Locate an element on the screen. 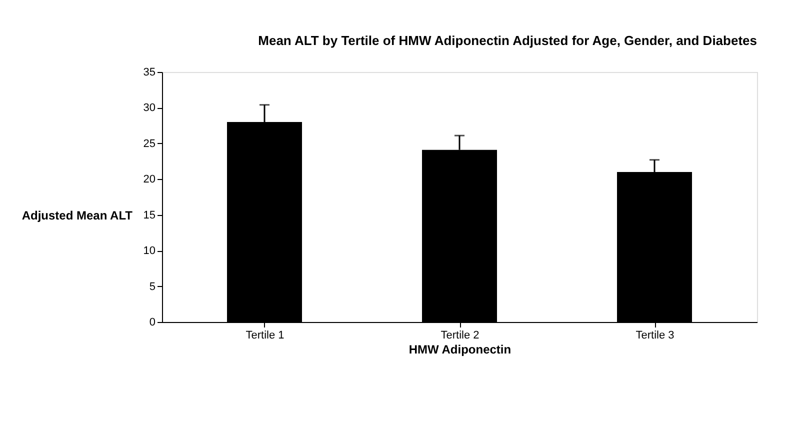 This screenshot has height=436, width=785. y-axis-title: Adjusted Mean ALT is located at coordinates (78, 215).